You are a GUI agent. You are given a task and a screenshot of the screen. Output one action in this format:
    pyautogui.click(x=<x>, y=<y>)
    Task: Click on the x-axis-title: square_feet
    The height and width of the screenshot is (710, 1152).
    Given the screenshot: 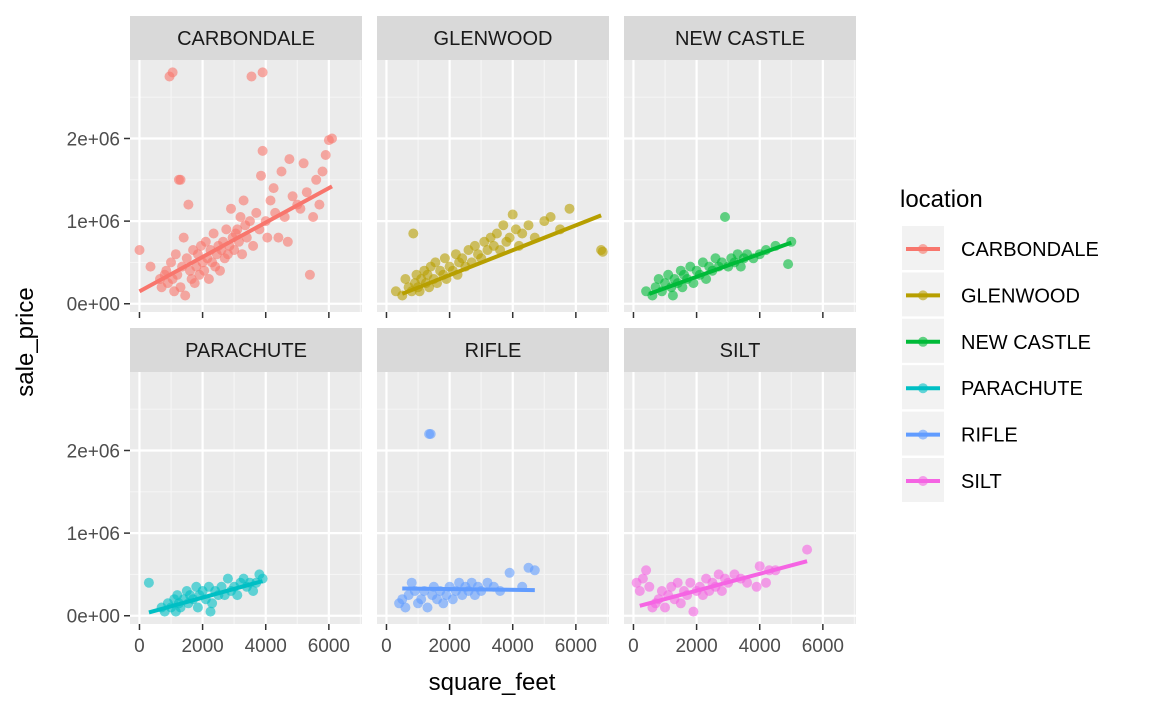 What is the action you would take?
    pyautogui.click(x=492, y=682)
    